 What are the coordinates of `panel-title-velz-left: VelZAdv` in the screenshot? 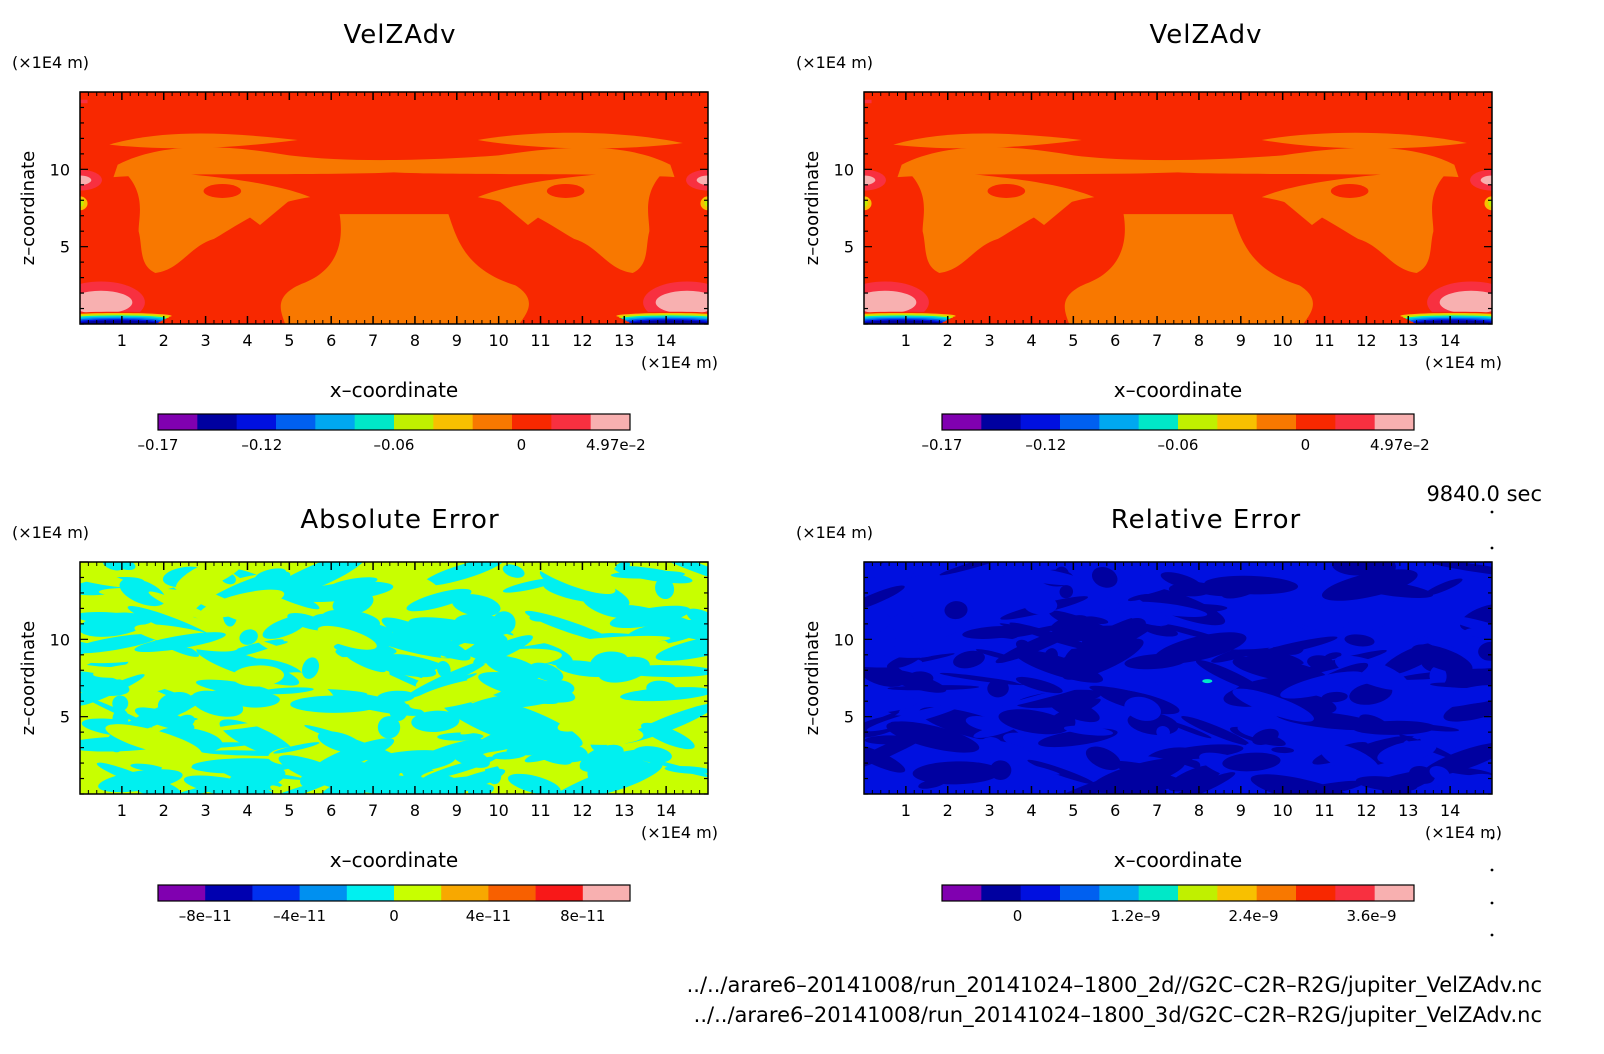 It's located at (400, 35).